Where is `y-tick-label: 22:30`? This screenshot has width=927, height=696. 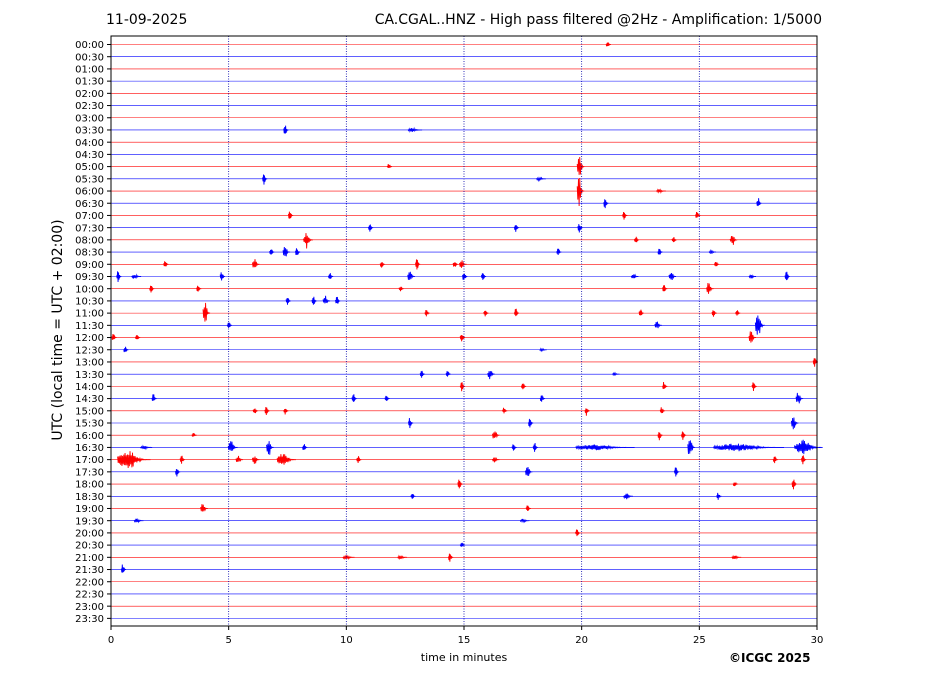
y-tick-label: 22:30 is located at coordinates (89, 595).